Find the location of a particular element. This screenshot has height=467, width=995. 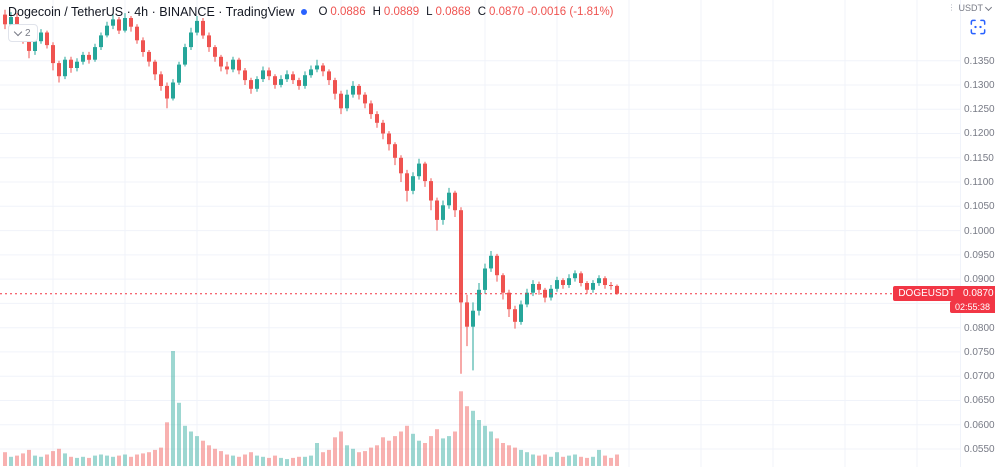

price-axis-label: 0.0900 is located at coordinates (979, 279).